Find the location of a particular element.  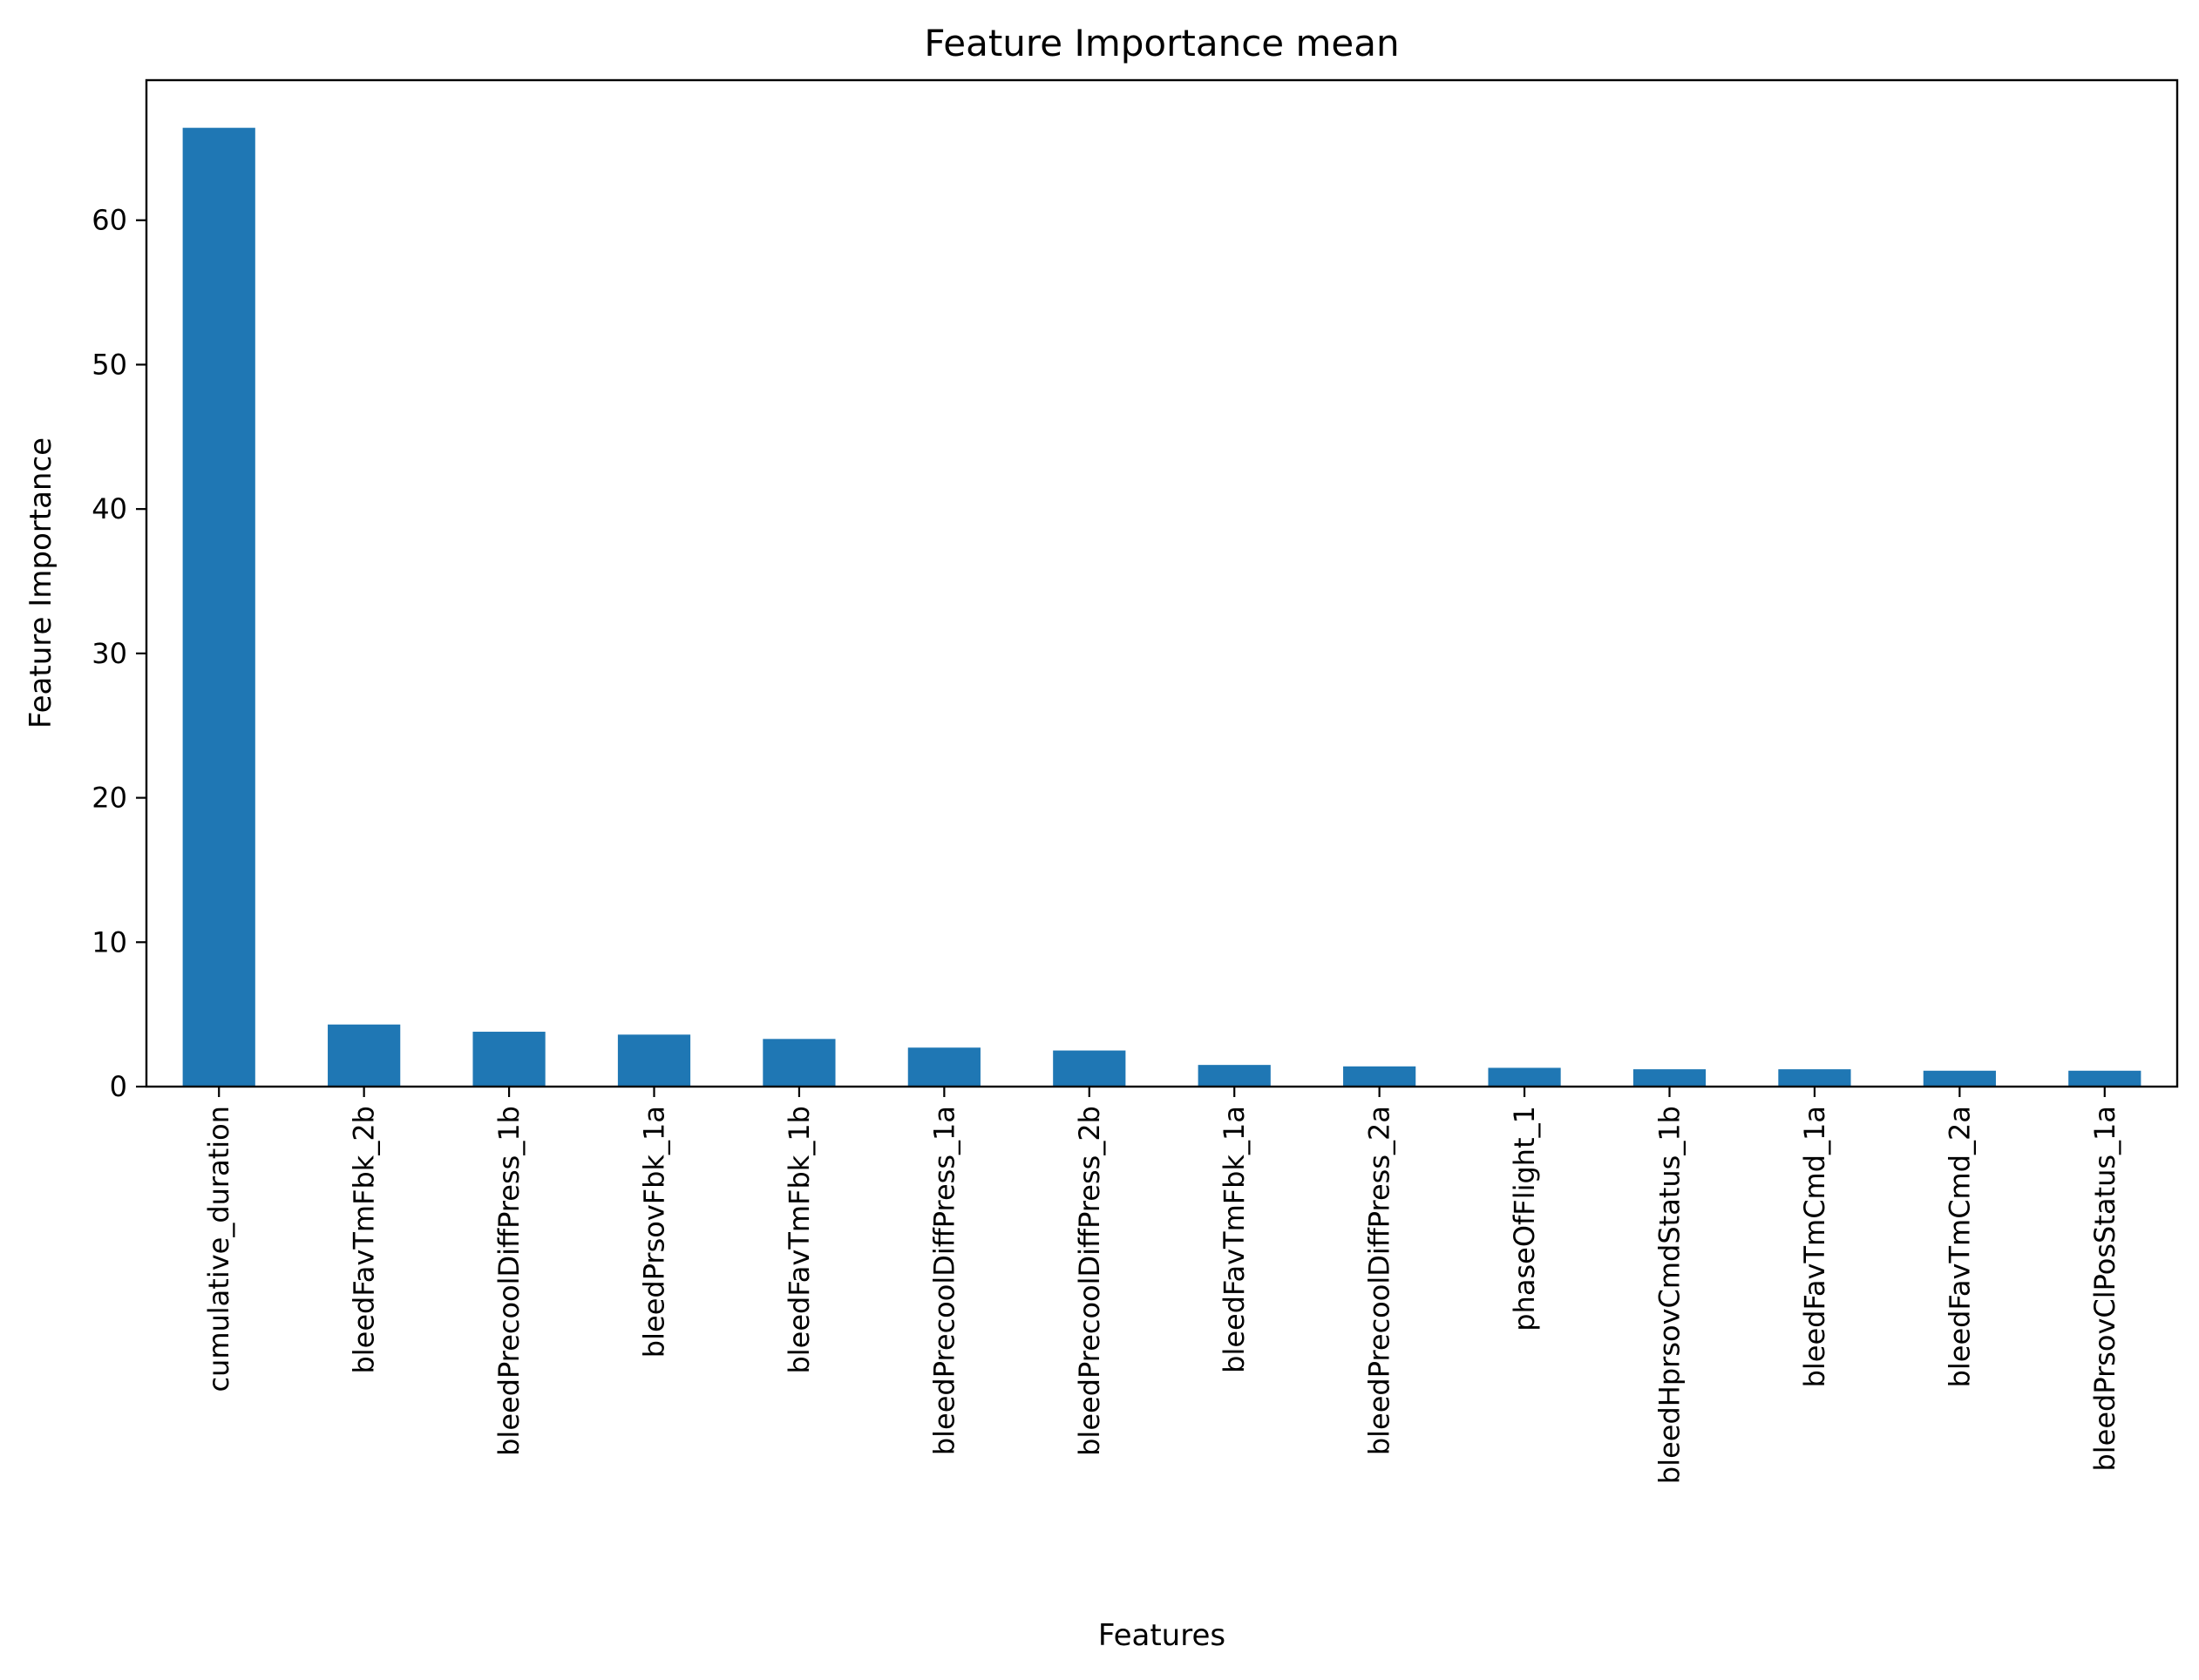

bar-bleedFavTmFbk_1b is located at coordinates (800, 1063).